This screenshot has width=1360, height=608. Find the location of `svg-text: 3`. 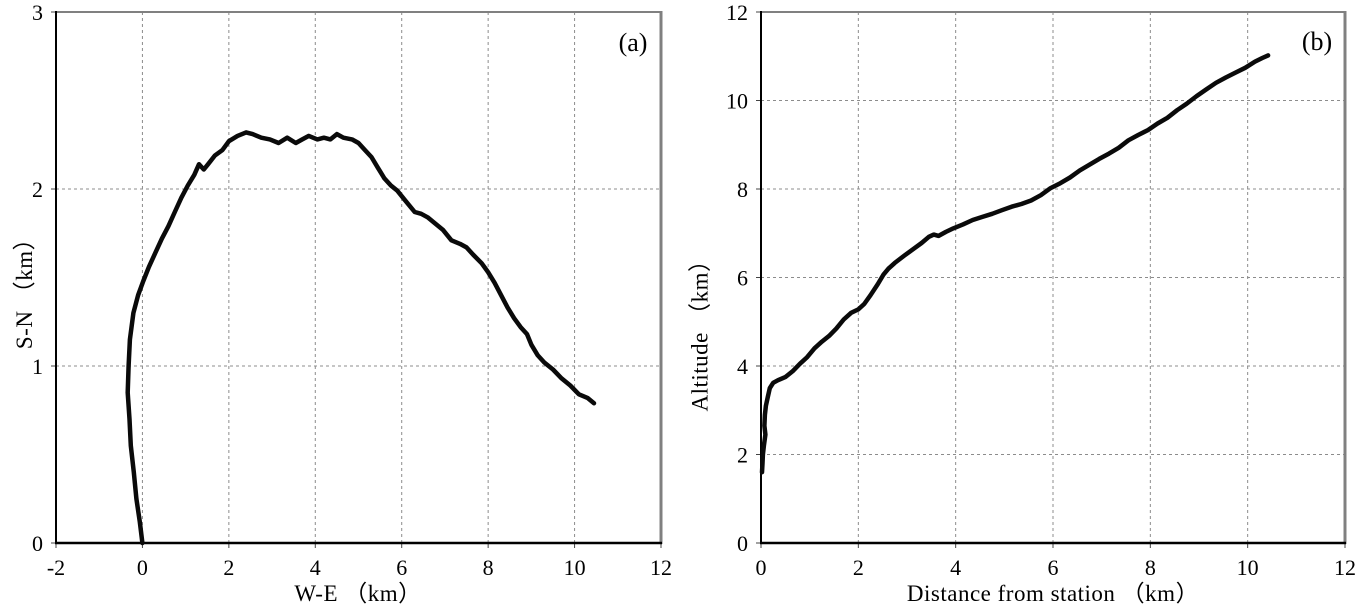

svg-text: 3 is located at coordinates (37, 12).